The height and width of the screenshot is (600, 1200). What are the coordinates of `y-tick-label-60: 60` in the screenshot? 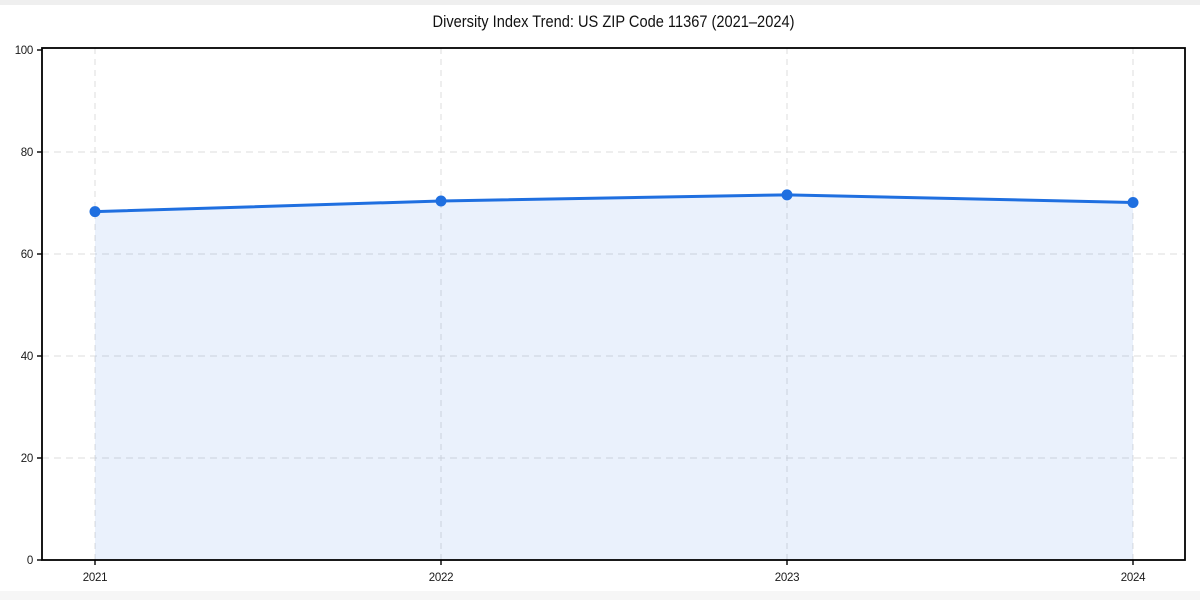 It's located at (27, 255).